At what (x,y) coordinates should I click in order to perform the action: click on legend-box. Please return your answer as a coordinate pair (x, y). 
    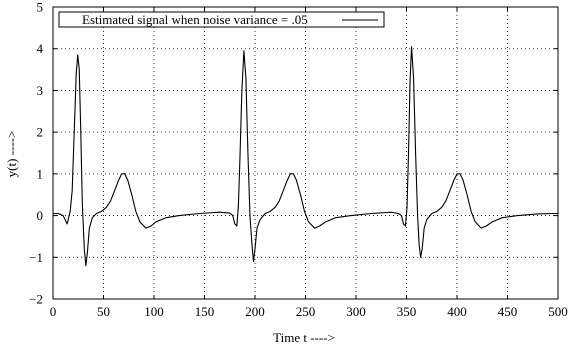
    Looking at the image, I should click on (221, 19).